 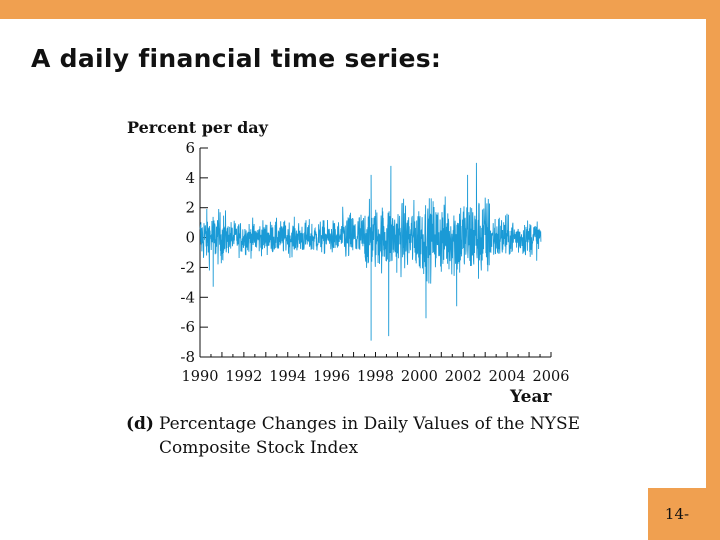 I want to click on y-tick-label: -4, so click(x=187, y=297).